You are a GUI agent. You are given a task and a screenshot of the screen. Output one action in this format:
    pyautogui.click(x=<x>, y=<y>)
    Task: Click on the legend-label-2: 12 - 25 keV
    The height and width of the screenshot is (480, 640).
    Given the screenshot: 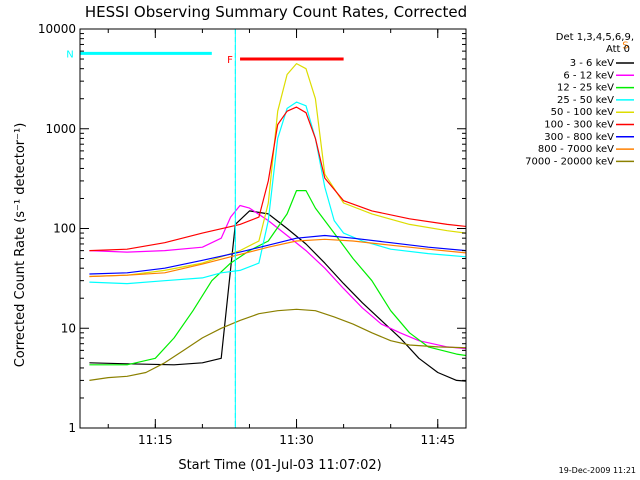 What is the action you would take?
    pyautogui.click(x=585, y=88)
    